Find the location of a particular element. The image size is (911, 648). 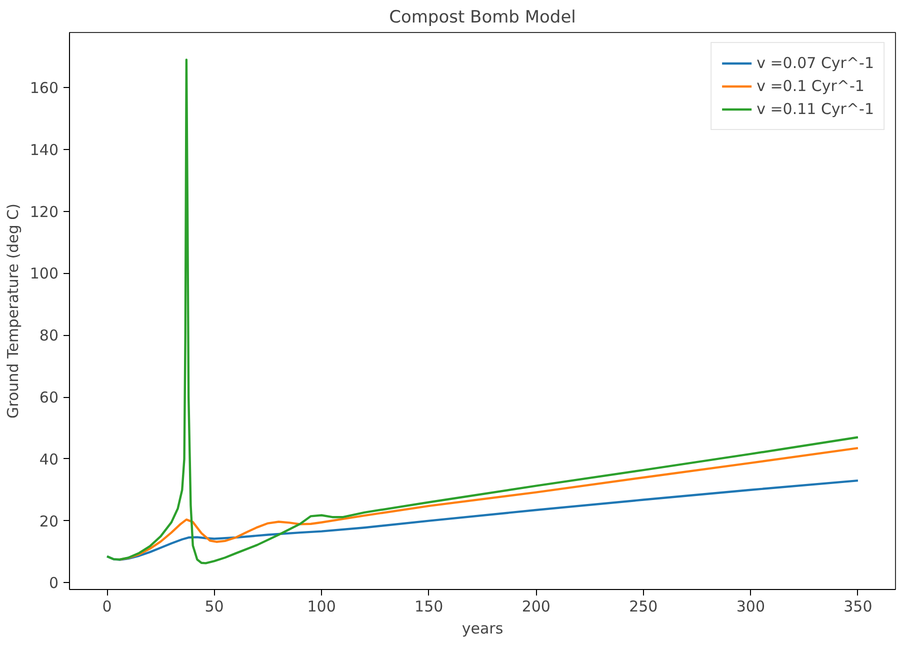

y-tick-label: 80 is located at coordinates (49, 335).